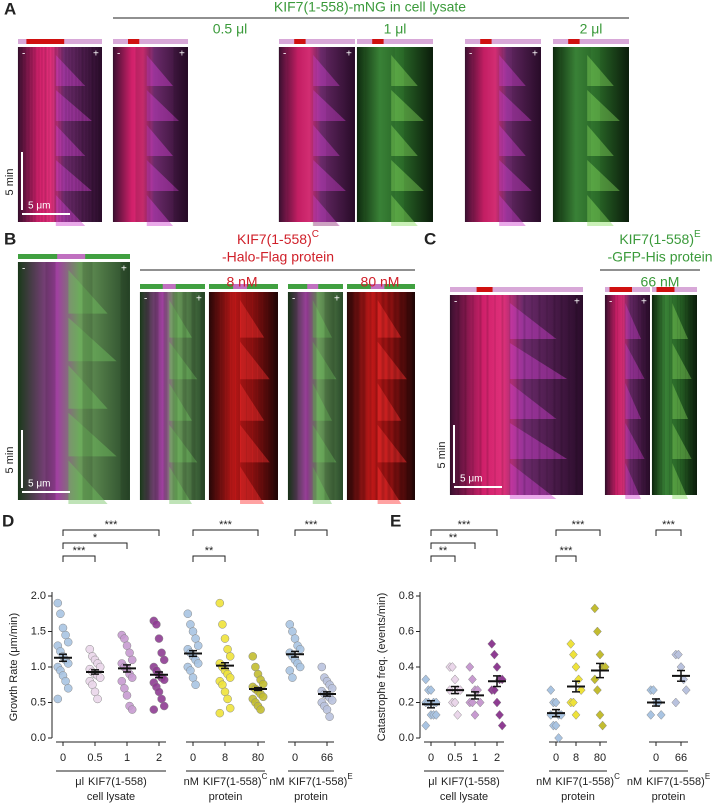 Image resolution: width=726 pixels, height=811 pixels. I want to click on x-tick-label: 8, so click(225, 758).